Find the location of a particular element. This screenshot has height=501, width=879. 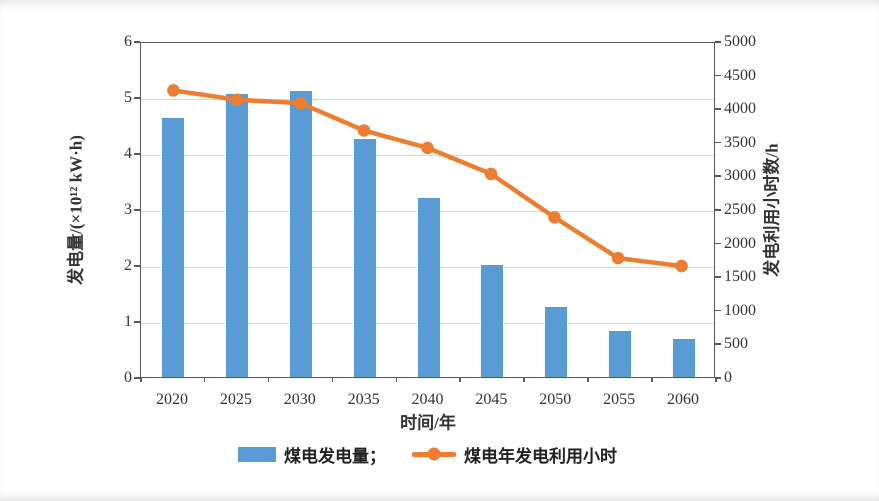

bar-2050 is located at coordinates (556, 342).